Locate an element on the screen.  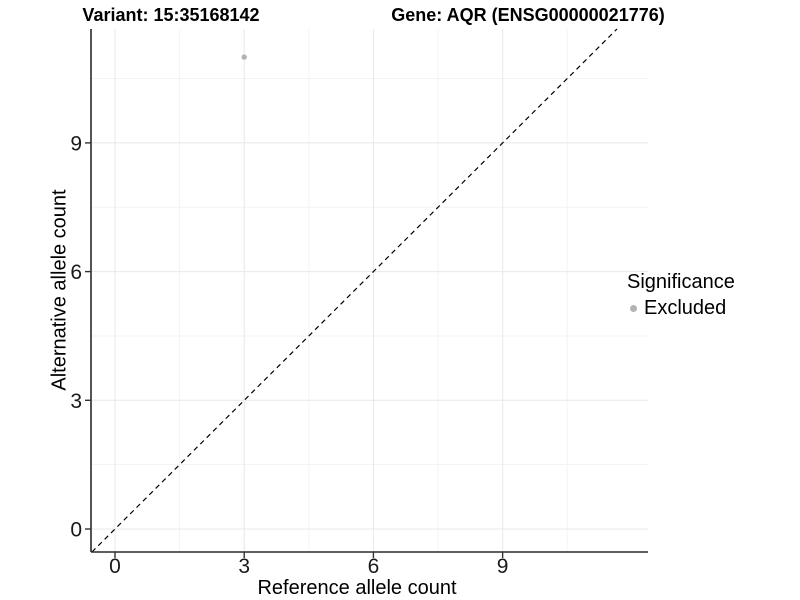
y-tick-label: 3 is located at coordinates (76, 401).